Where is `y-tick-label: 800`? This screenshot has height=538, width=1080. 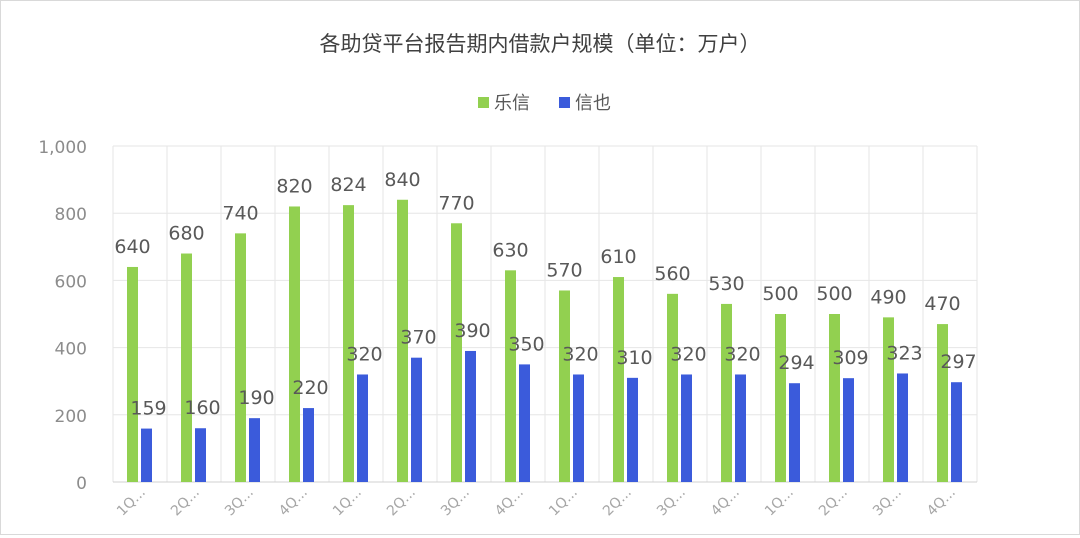 y-tick-label: 800 is located at coordinates (71, 215).